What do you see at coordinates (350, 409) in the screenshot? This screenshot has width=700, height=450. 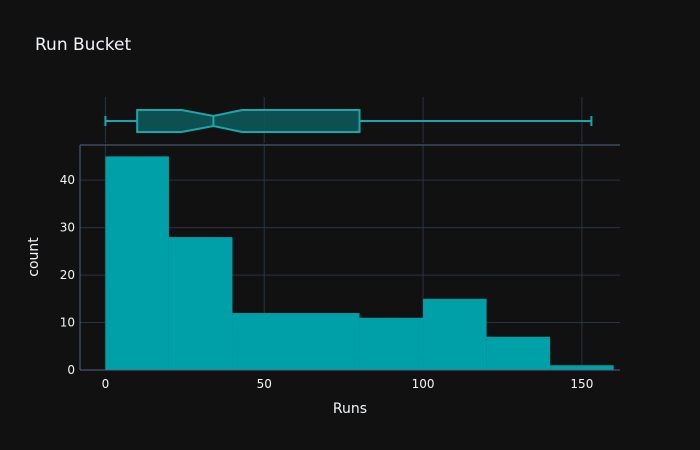 I see `x-axis-title: Runs` at bounding box center [350, 409].